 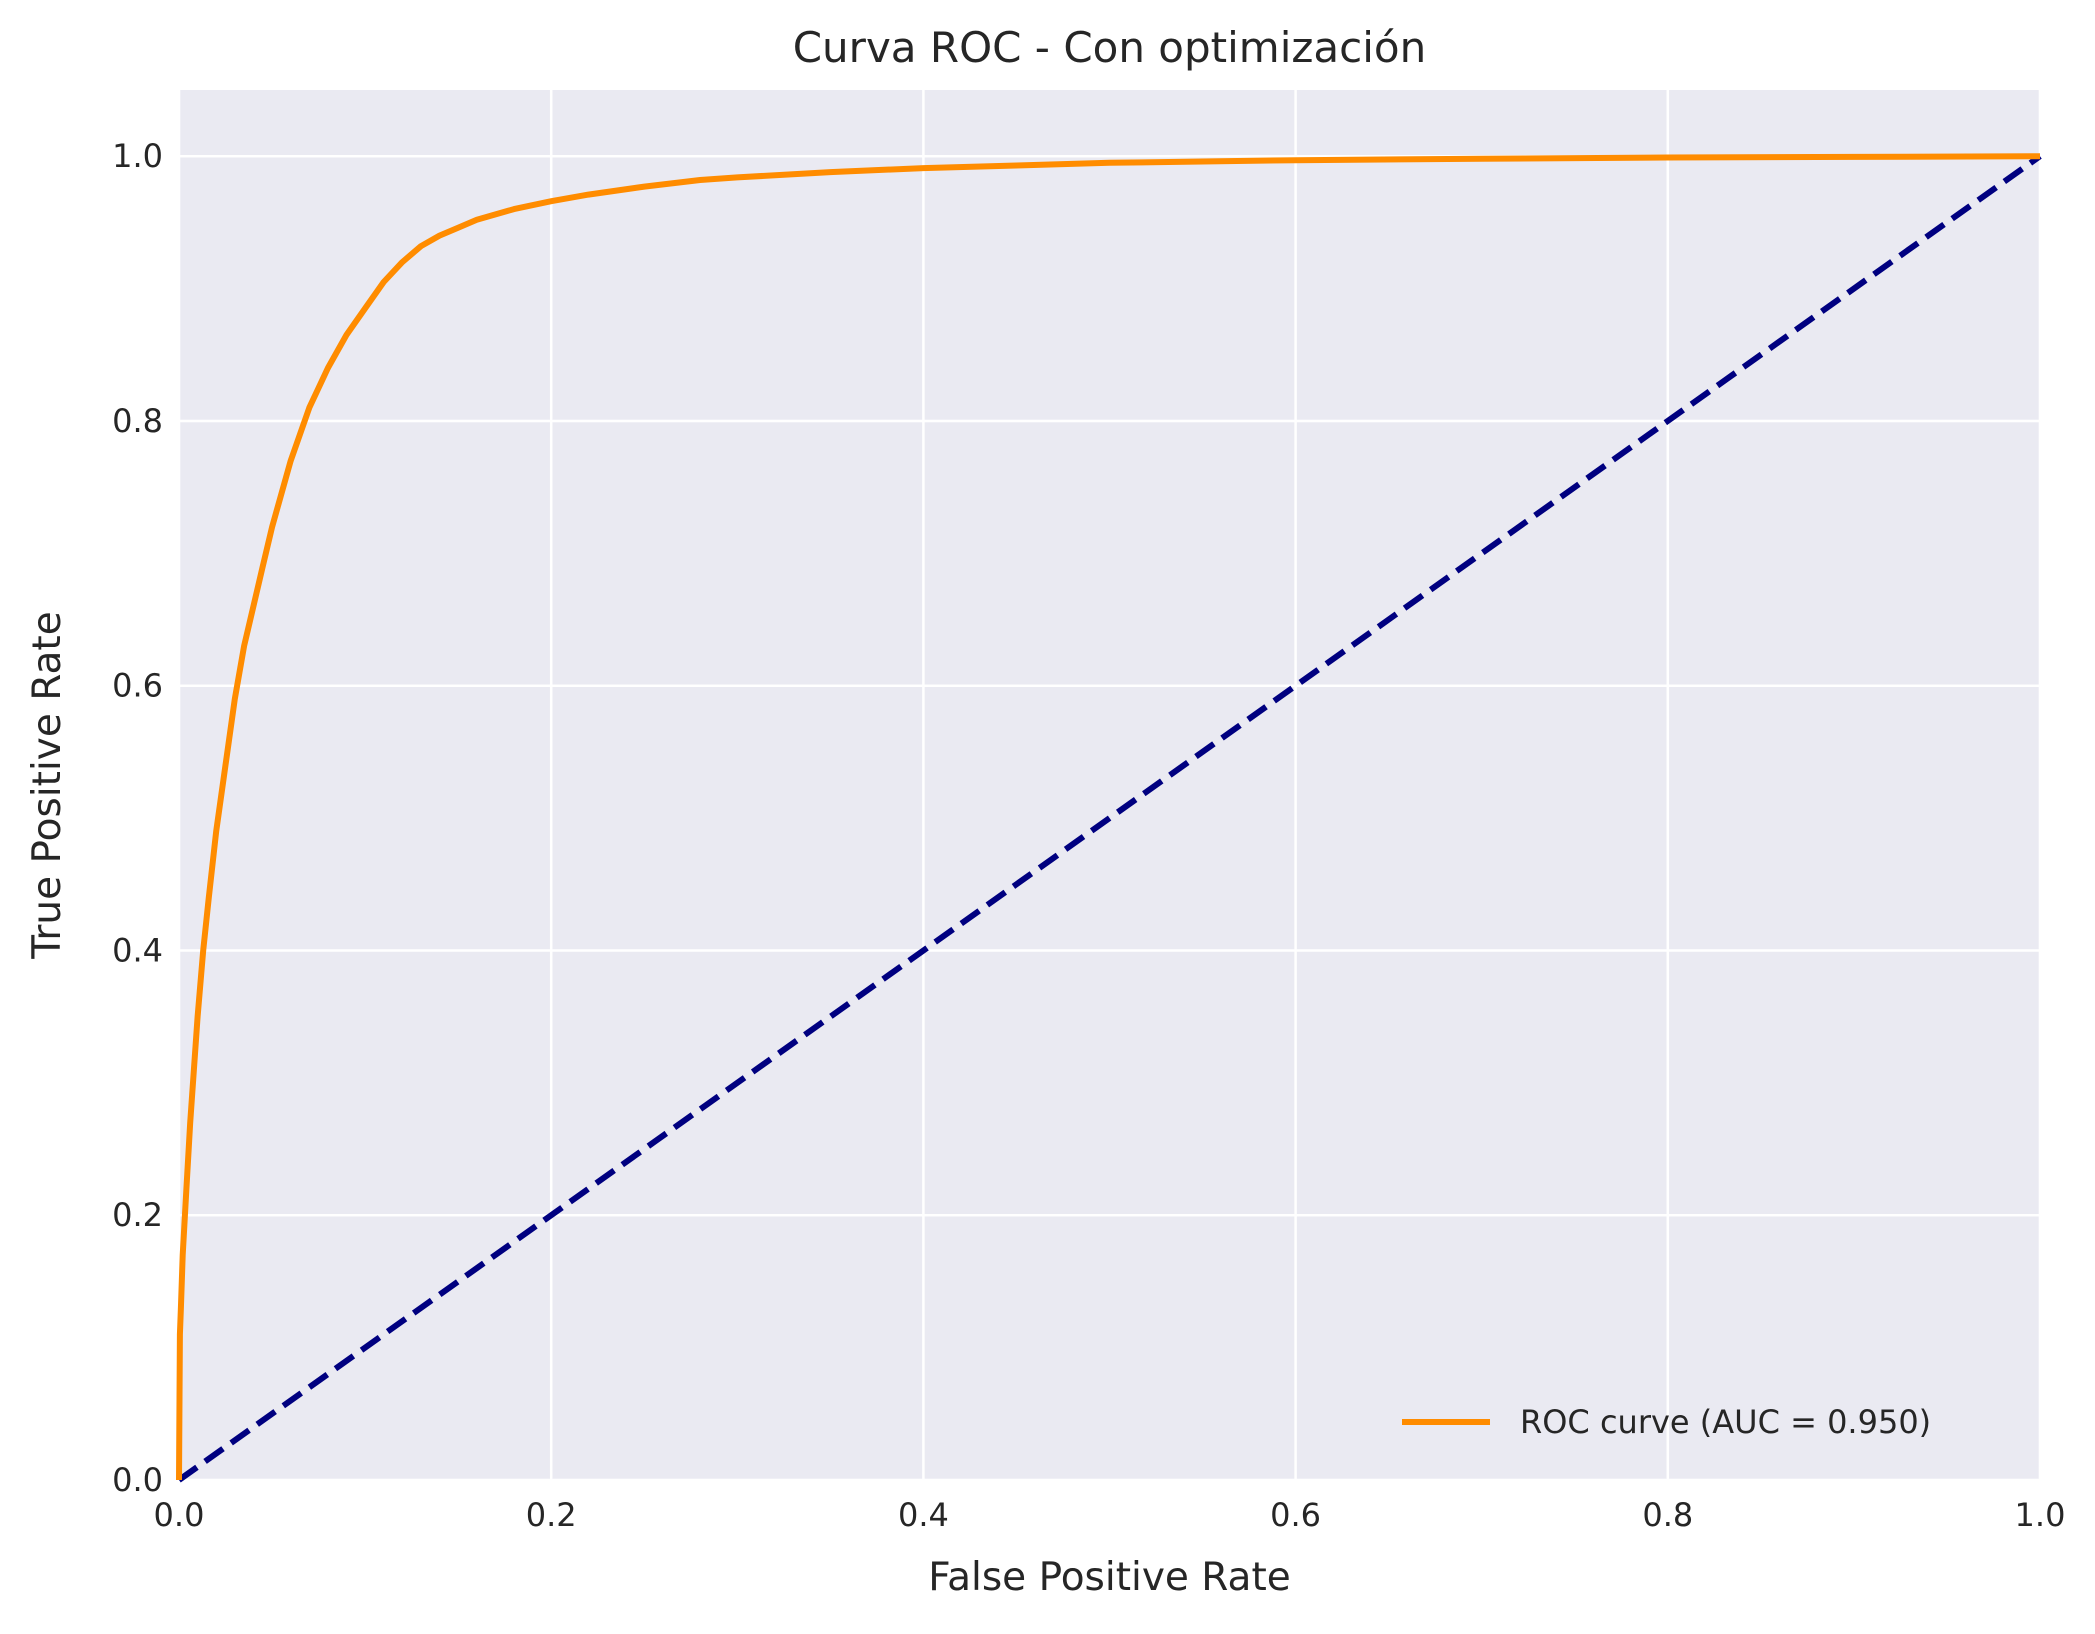 What do you see at coordinates (2040, 1515) in the screenshot?
I see `x-tick-label: 1.0` at bounding box center [2040, 1515].